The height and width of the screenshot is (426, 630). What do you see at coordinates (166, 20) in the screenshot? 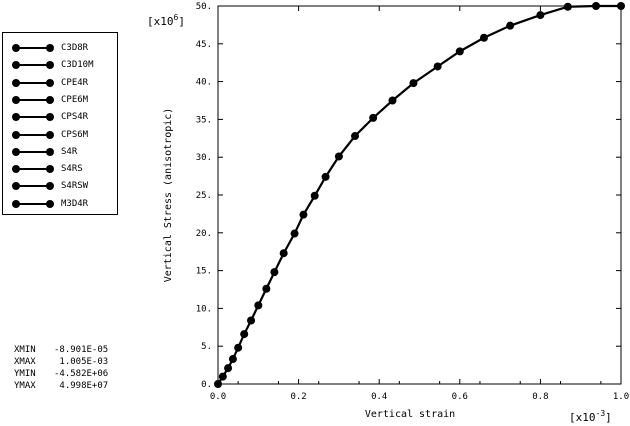
I see `y-multiplier: [x106]` at bounding box center [166, 20].